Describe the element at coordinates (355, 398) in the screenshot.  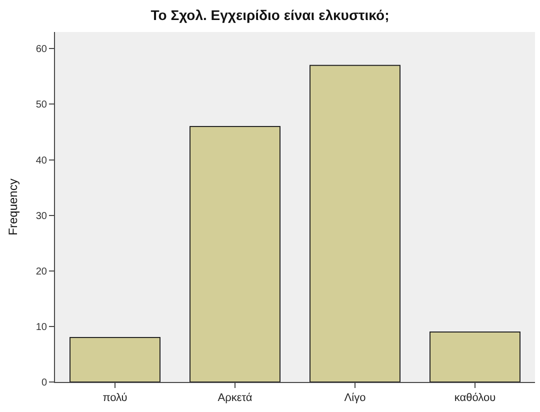
I see `x-tick-label: Λίγο` at that location.